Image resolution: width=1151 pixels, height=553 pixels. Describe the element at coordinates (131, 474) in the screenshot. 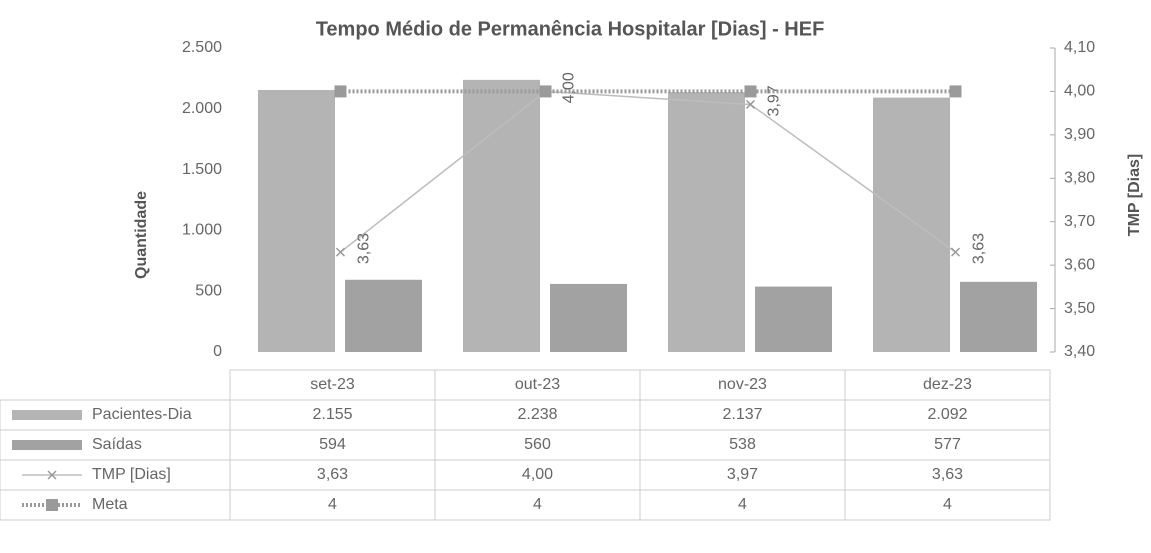

I see `legend-label: TMP [Dias]` at that location.